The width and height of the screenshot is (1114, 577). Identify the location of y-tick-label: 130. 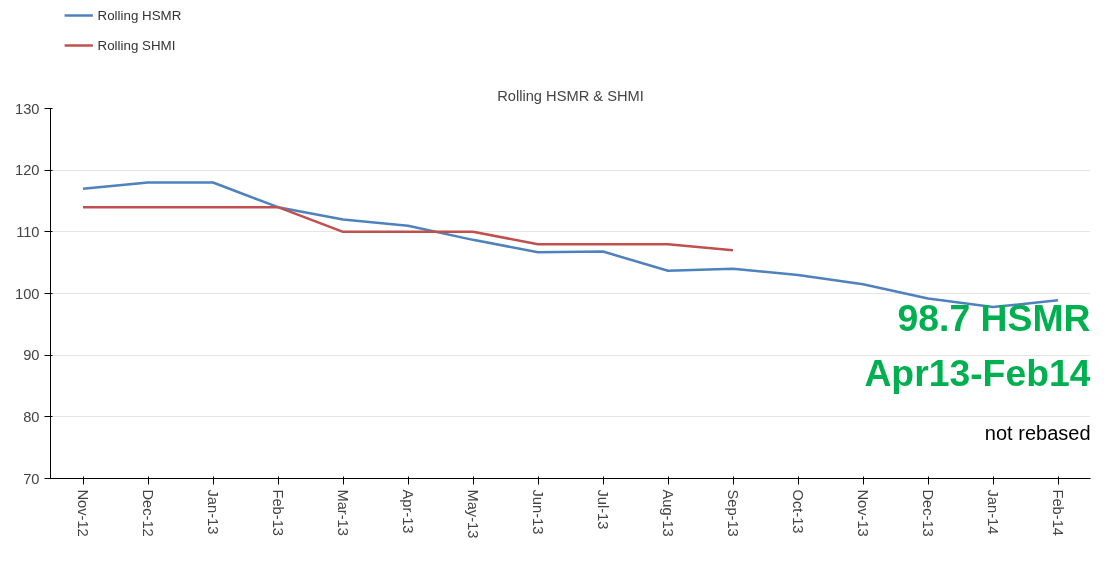
(27, 108).